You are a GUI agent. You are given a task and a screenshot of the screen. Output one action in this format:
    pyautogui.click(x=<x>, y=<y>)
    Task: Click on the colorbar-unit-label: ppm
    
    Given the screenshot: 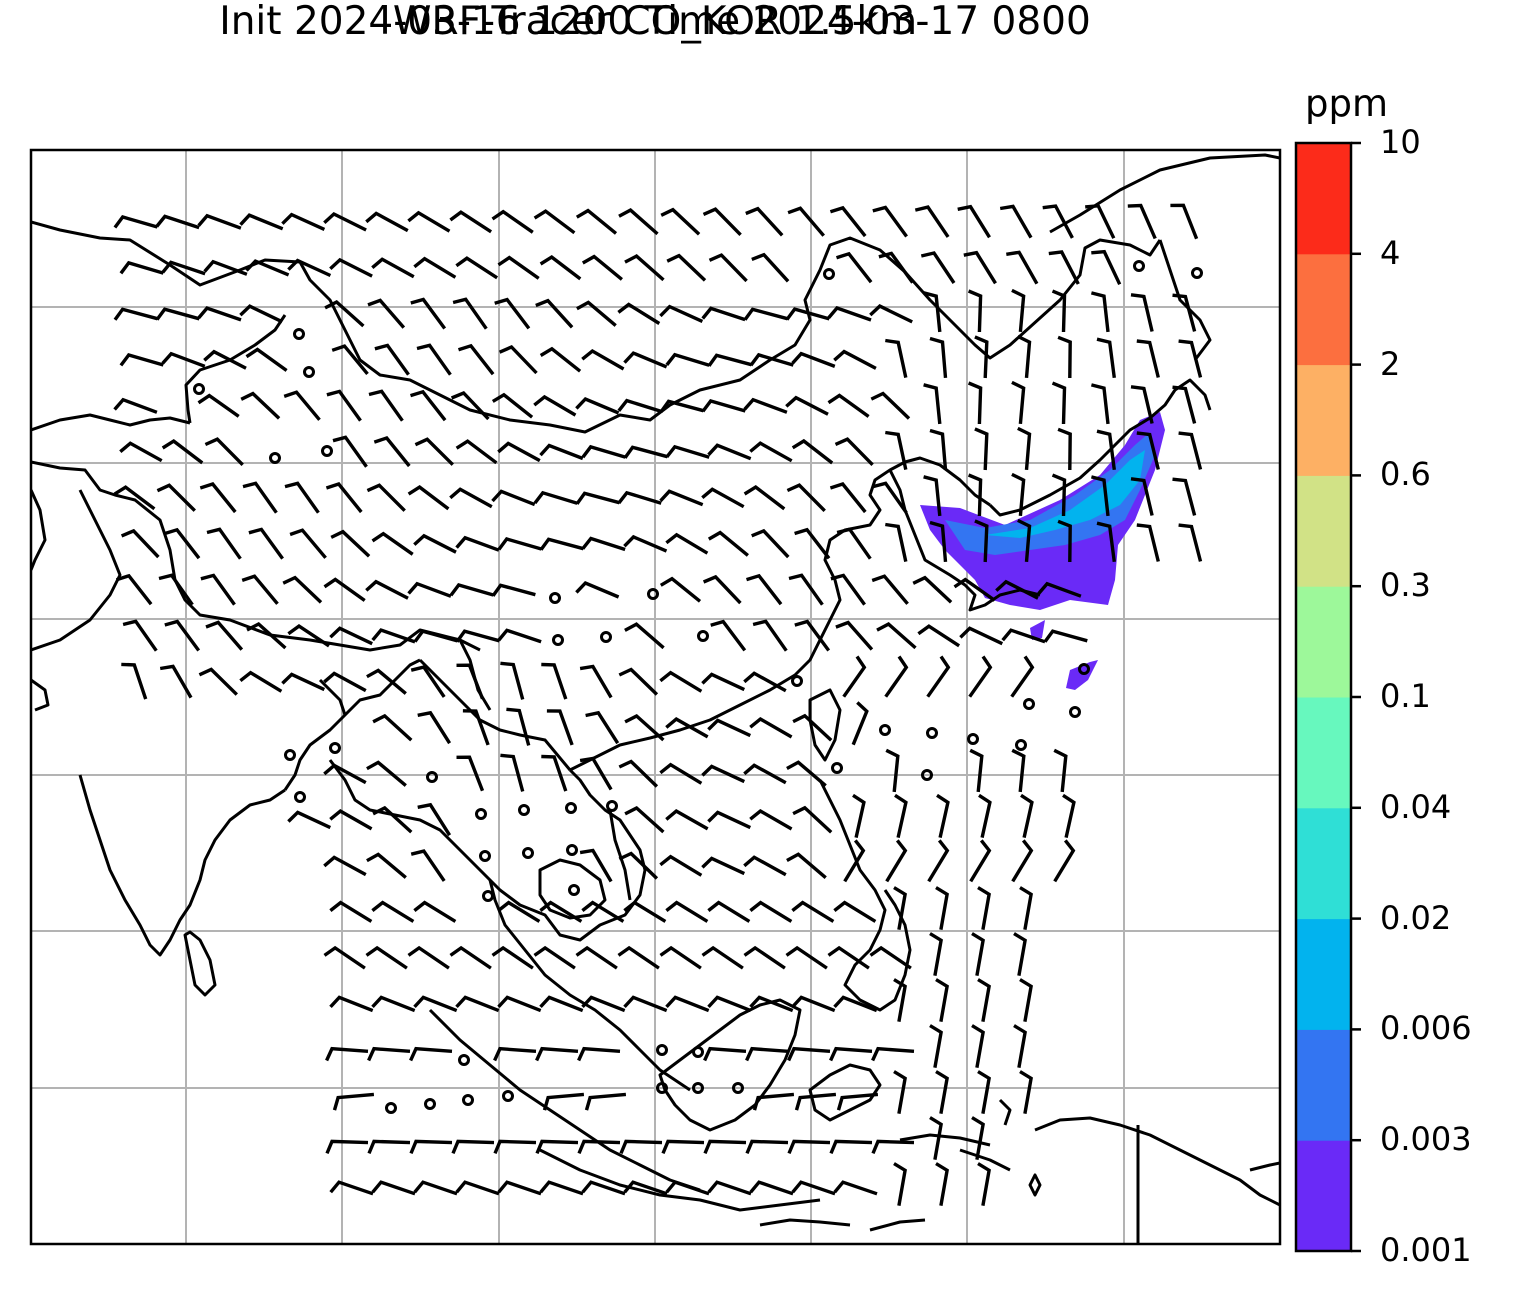 What is the action you would take?
    pyautogui.click(x=1347, y=103)
    